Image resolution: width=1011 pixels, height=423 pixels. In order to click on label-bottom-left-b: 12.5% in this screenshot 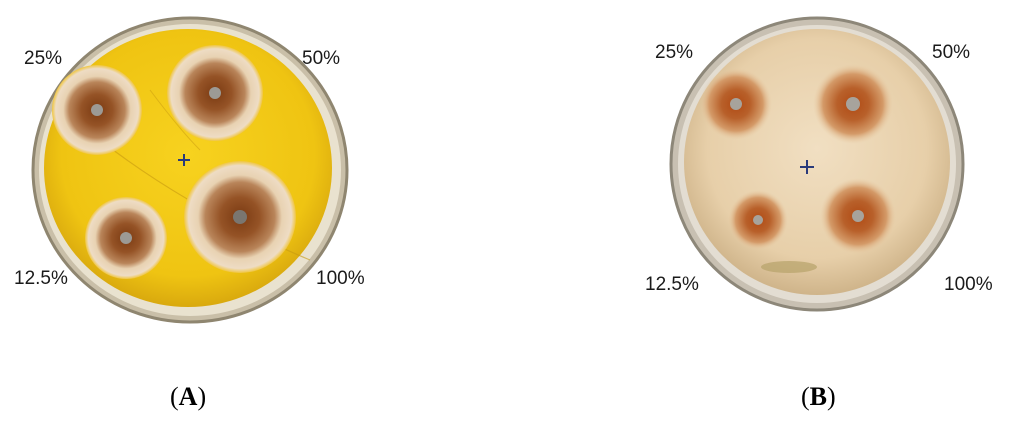, I will do `click(672, 284)`.